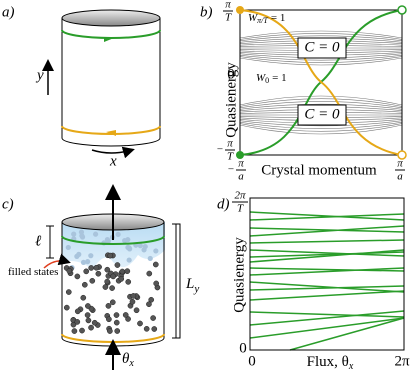 The height and width of the screenshot is (374, 415). I want to click on tick-label: 2π, so click(402, 361).